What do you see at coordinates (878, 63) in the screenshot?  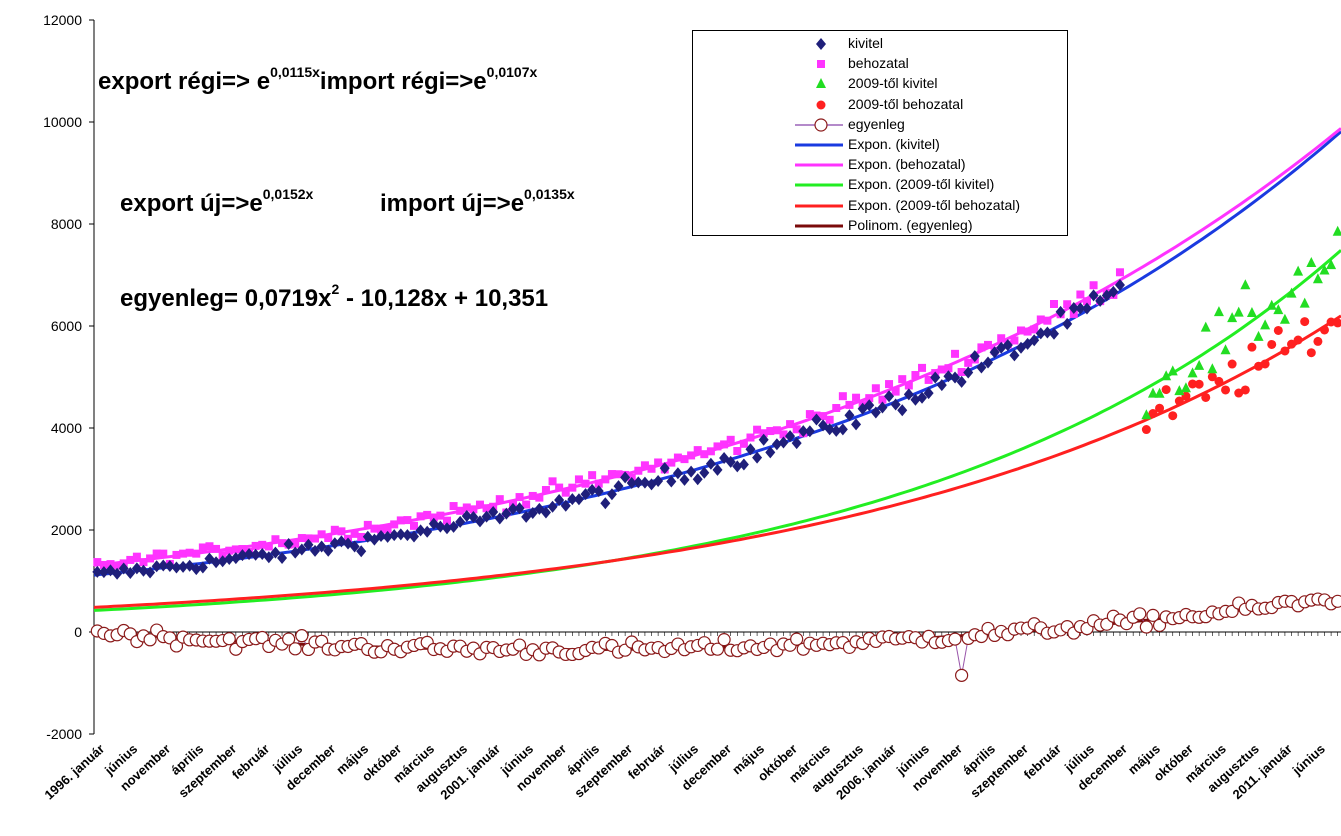 I see `legend-label: behozatal` at bounding box center [878, 63].